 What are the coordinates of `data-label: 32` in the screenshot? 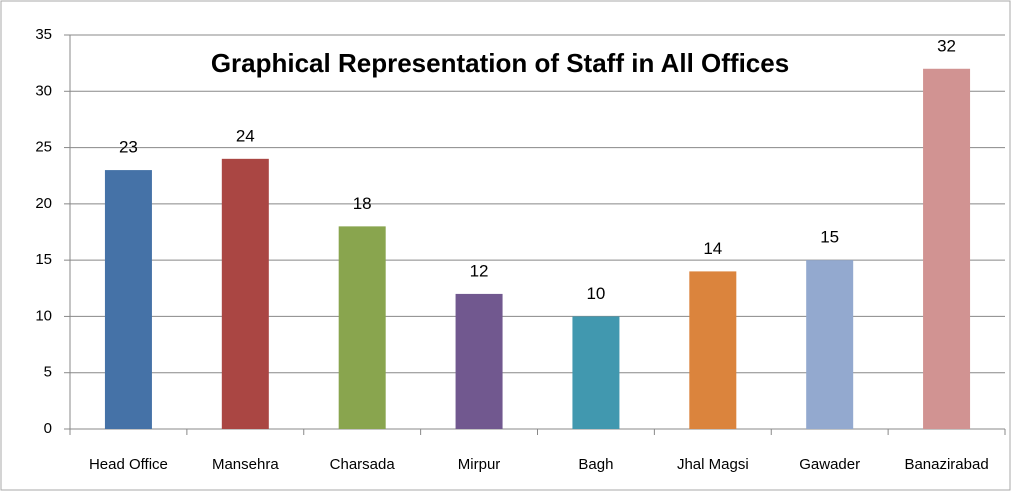 It's located at (946, 45).